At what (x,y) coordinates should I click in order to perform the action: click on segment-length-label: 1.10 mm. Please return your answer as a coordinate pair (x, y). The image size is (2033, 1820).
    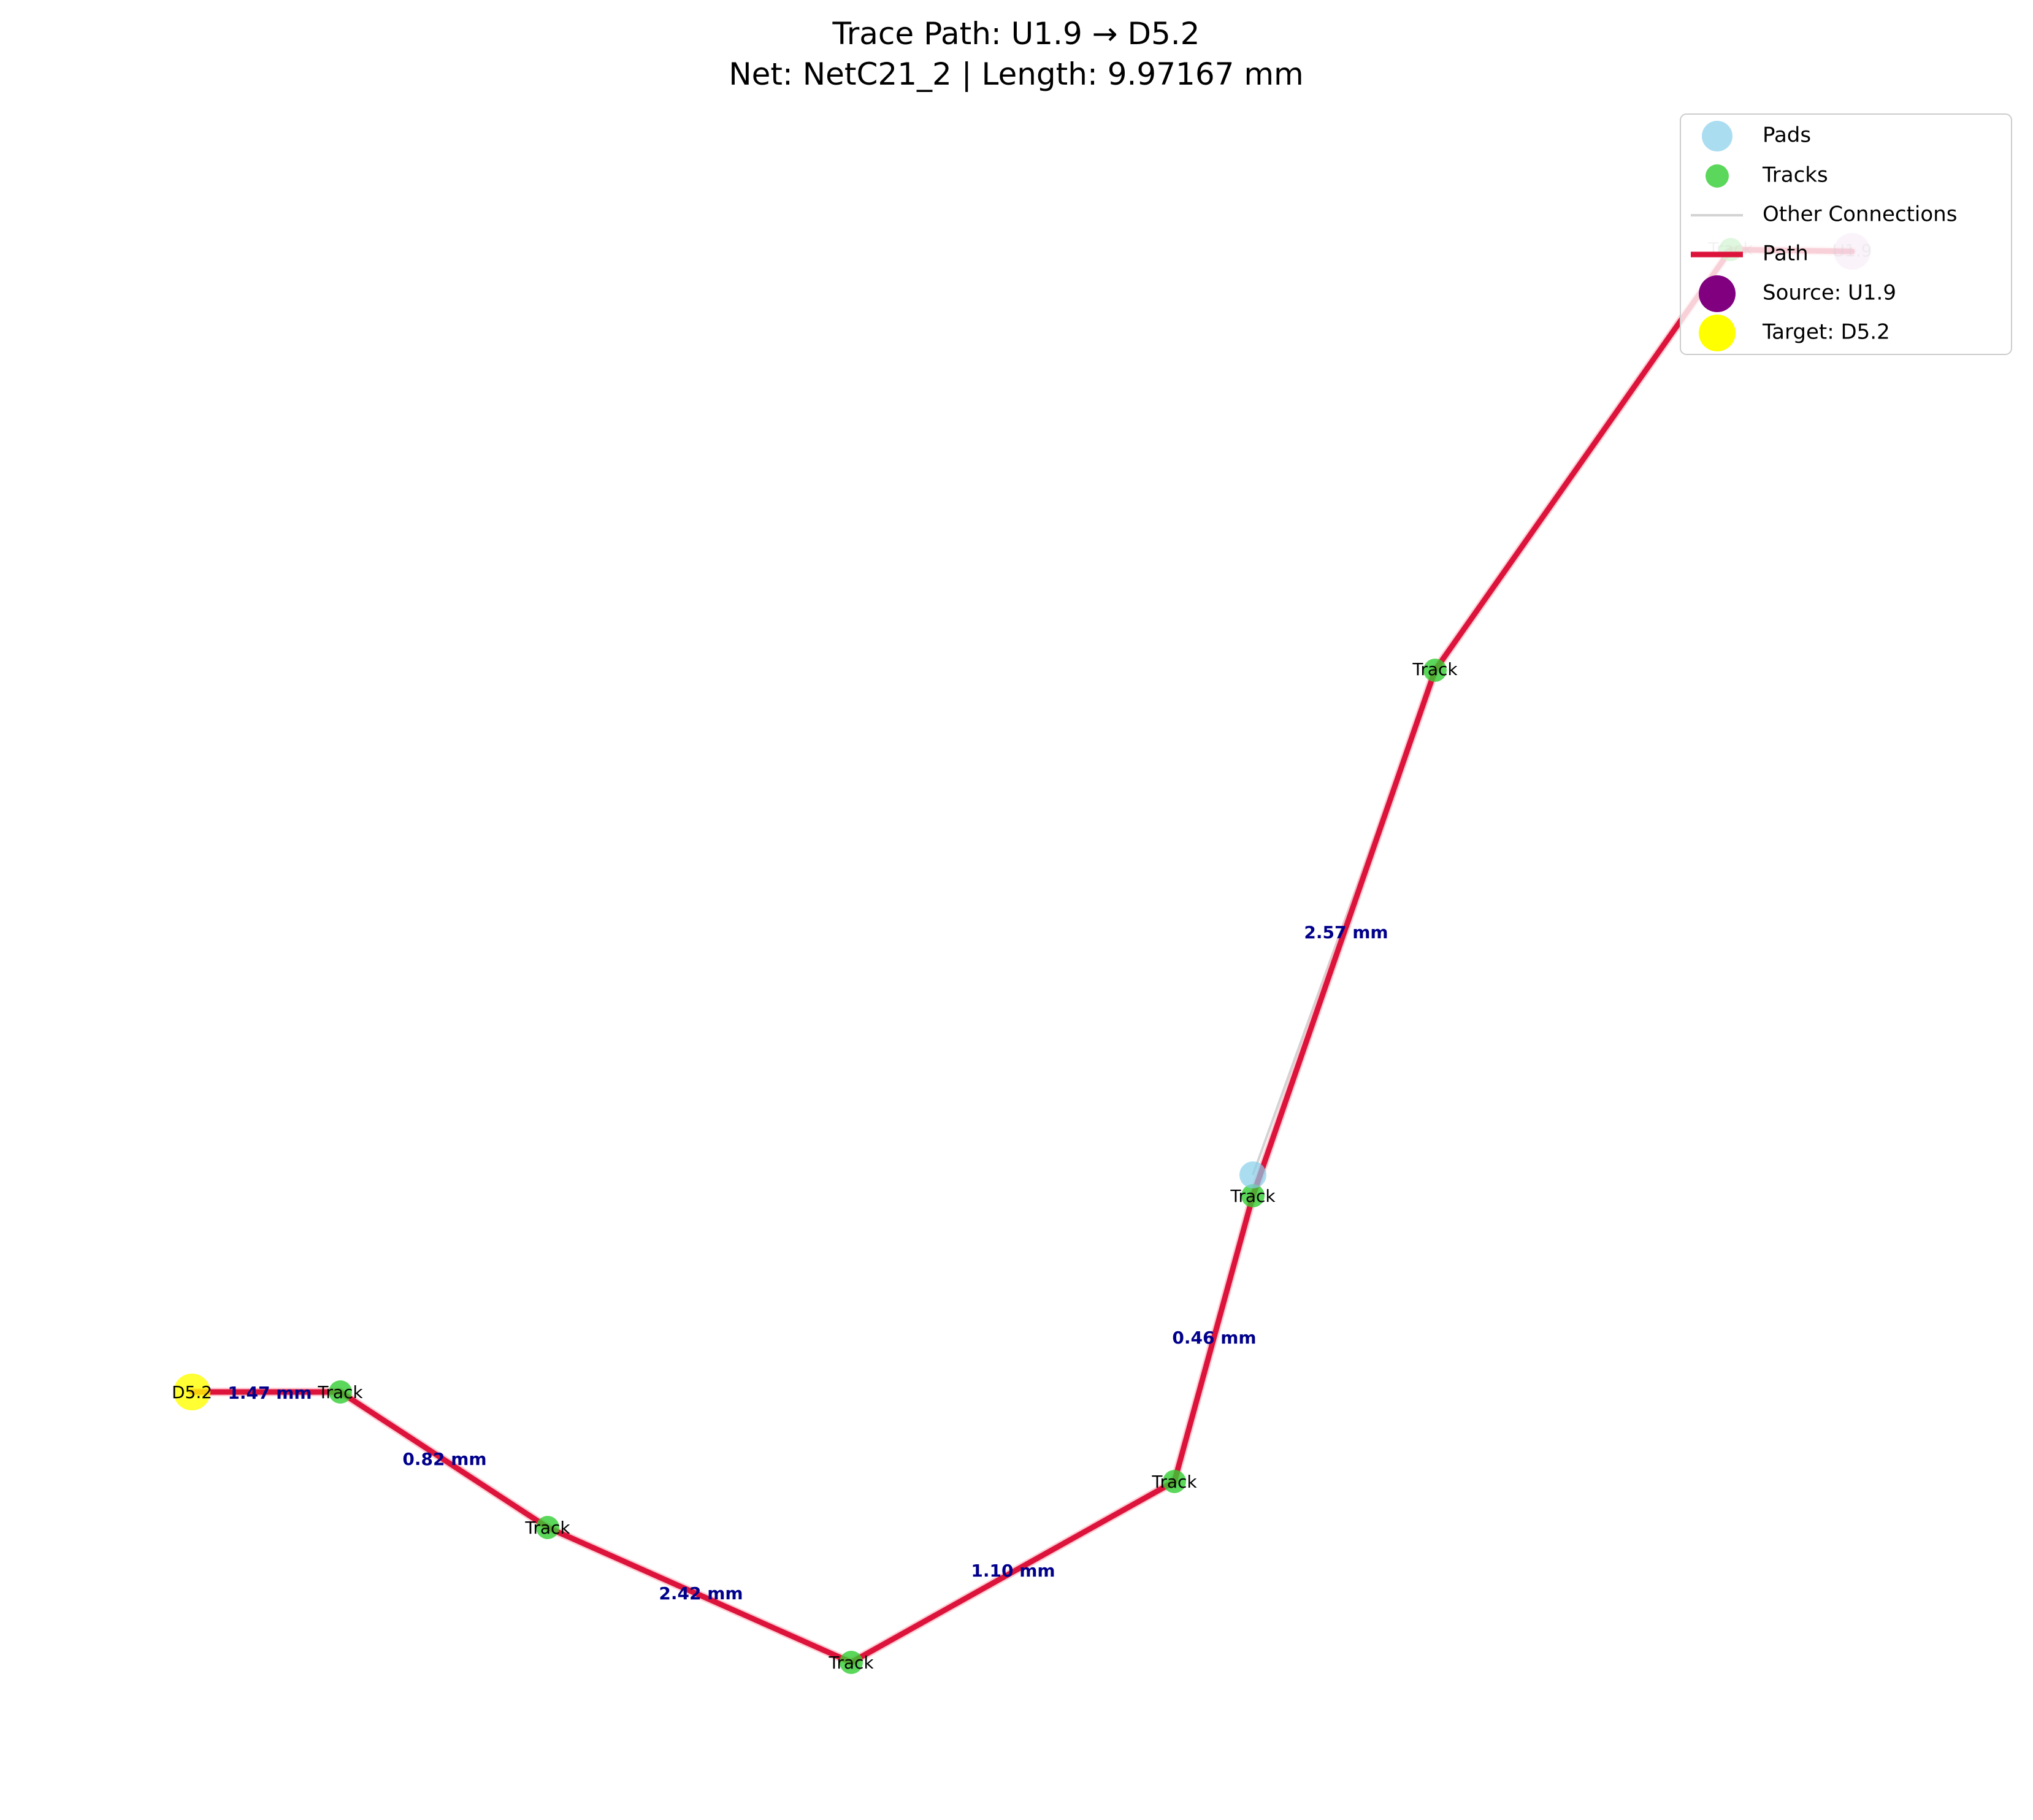
    Looking at the image, I should click on (1013, 1571).